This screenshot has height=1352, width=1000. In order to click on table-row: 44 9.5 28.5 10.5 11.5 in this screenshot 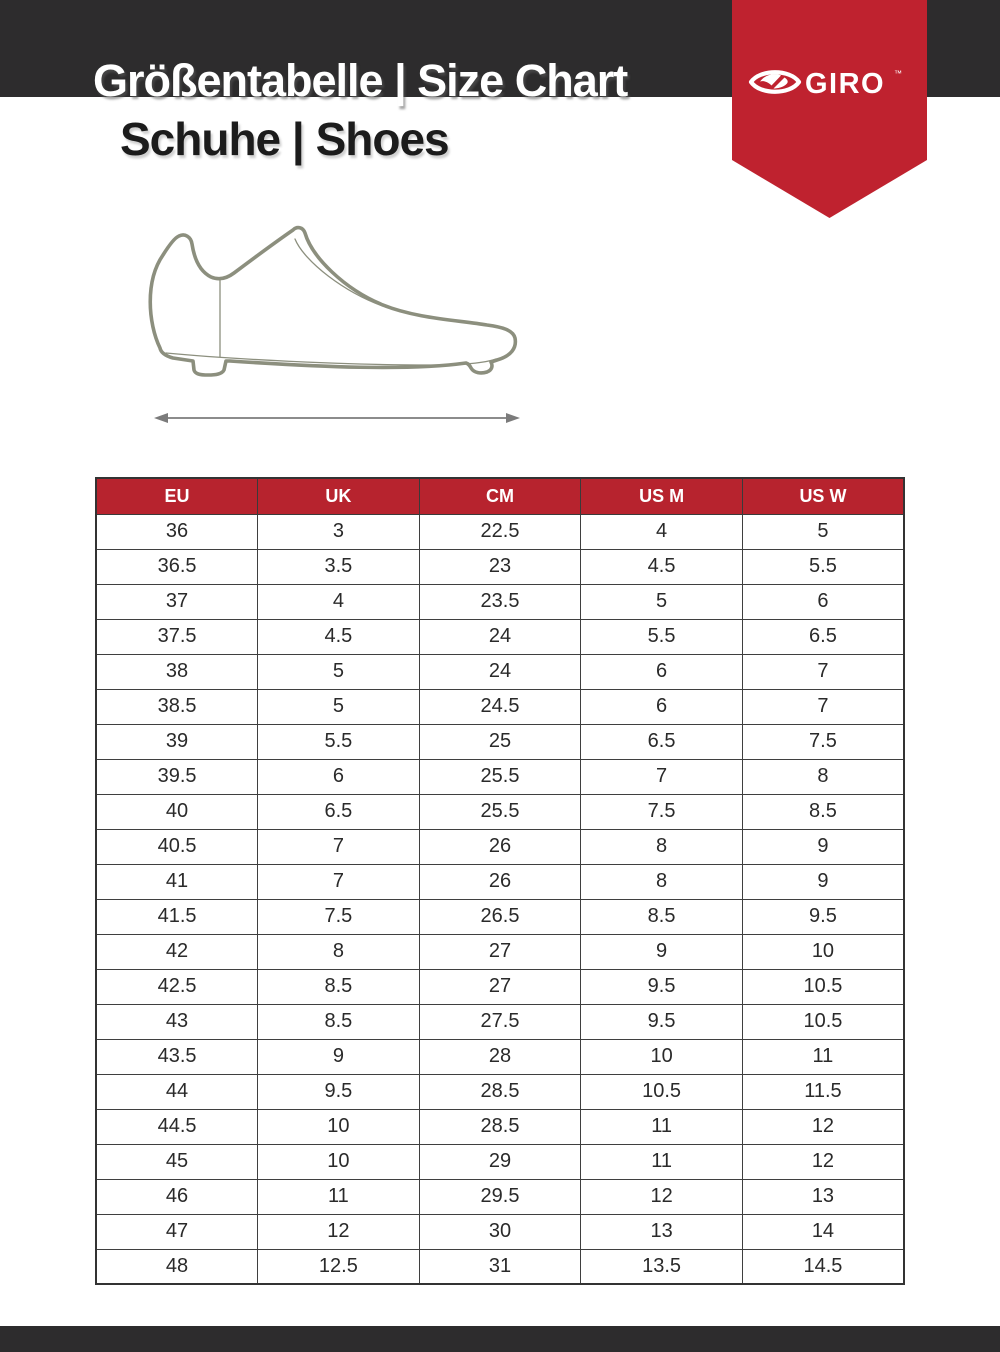, I will do `click(500, 1091)`.